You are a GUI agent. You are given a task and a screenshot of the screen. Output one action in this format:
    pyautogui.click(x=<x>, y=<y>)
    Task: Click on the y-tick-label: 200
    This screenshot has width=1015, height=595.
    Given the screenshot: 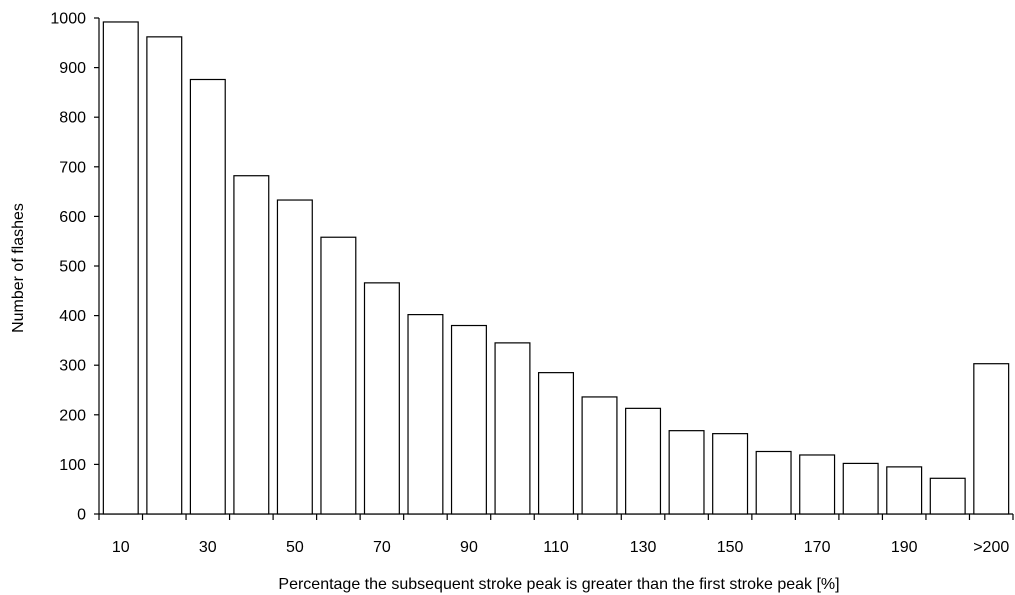 What is the action you would take?
    pyautogui.click(x=72, y=415)
    